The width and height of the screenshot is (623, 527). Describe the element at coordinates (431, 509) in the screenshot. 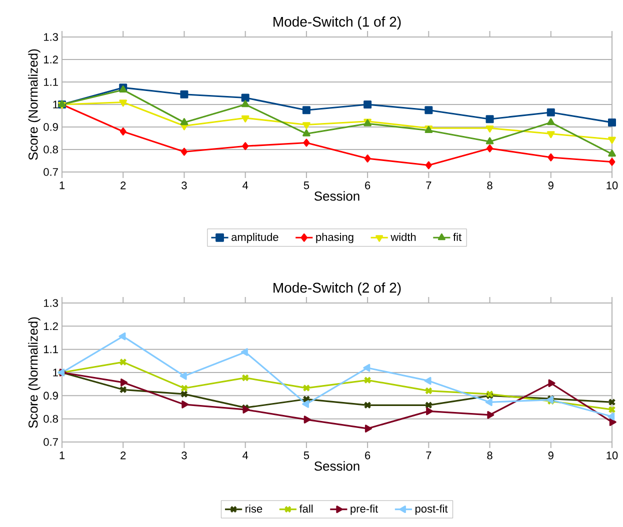

I see `legend-label: post-fit` at that location.